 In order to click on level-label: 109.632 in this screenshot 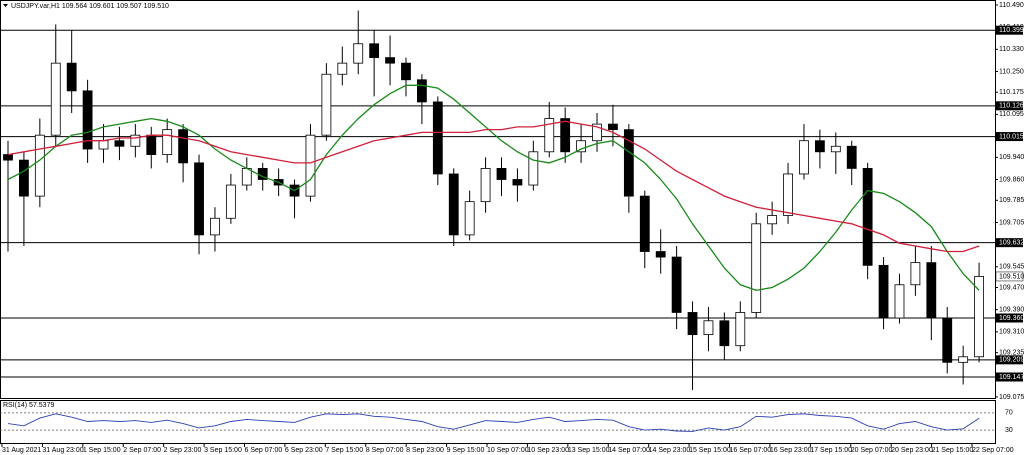, I will do `click(1011, 243)`.